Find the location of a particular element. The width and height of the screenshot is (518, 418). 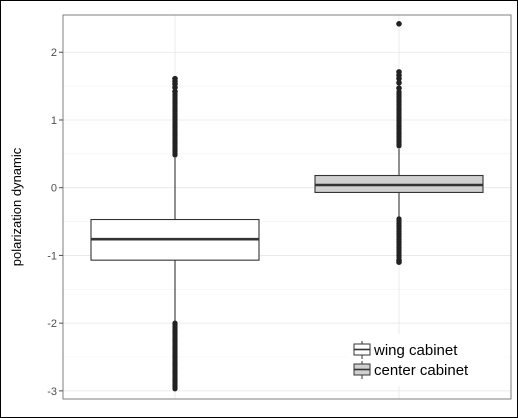

y-tick-label: -1 is located at coordinates (52, 256).